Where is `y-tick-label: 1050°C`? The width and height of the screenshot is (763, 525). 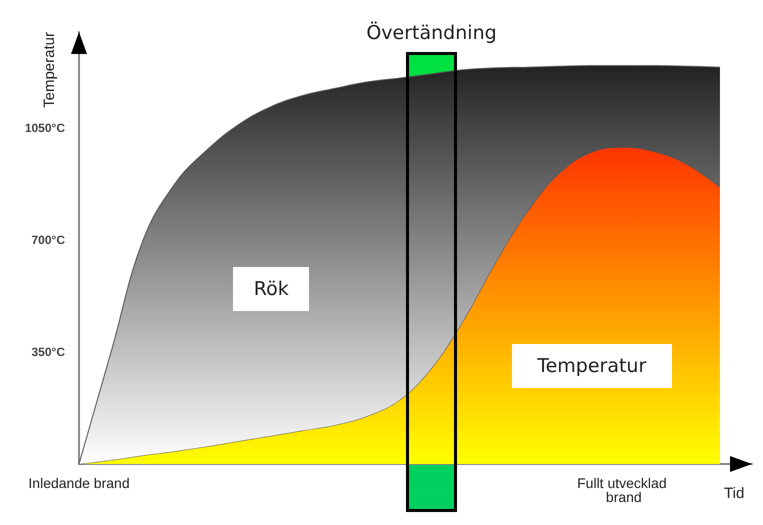
y-tick-label: 1050°C is located at coordinates (45, 128).